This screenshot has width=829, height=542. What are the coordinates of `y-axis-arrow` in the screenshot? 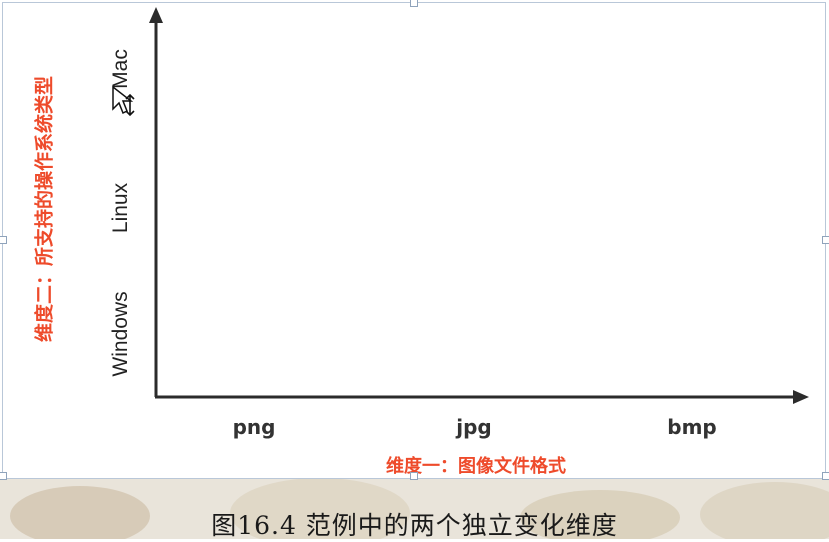 It's located at (156, 15).